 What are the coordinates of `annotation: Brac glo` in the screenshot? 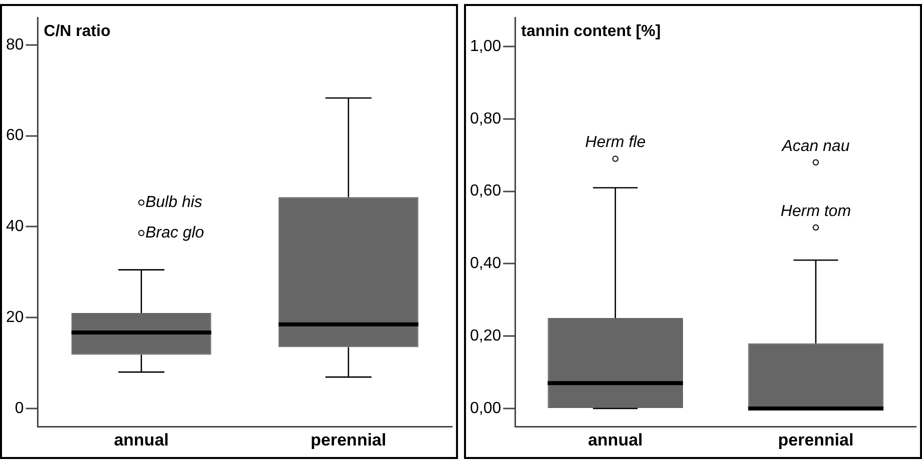 It's located at (174, 233).